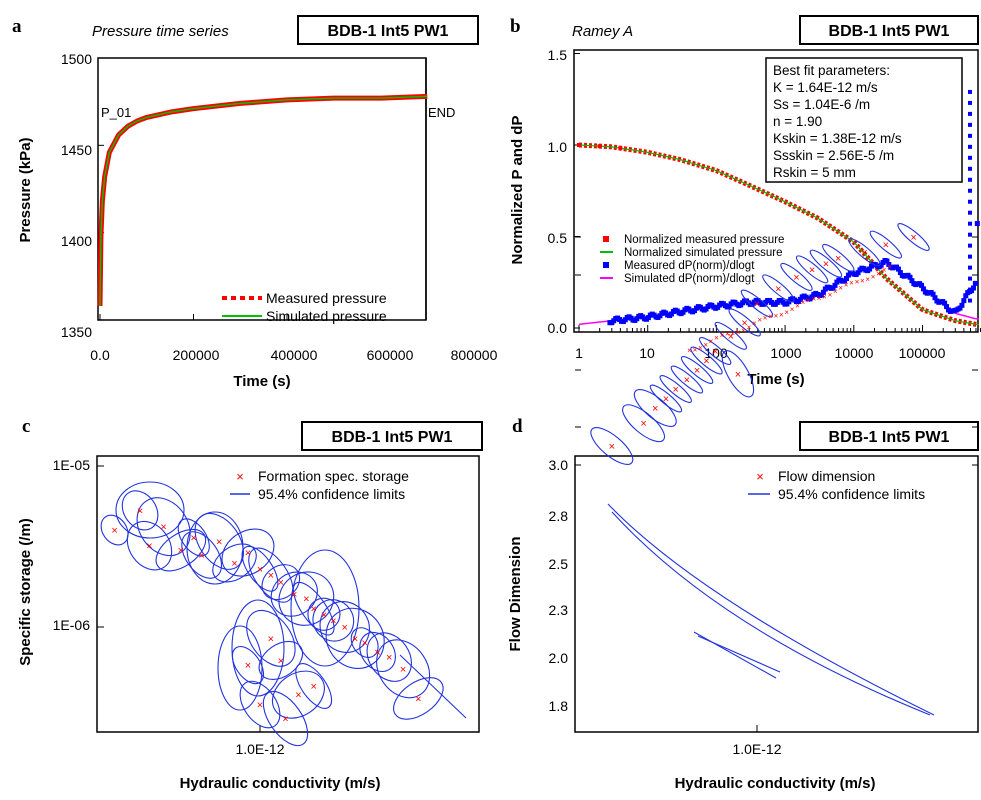  I want to click on legend-label-simulated-pressure: Simulated pressure, so click(326, 316).